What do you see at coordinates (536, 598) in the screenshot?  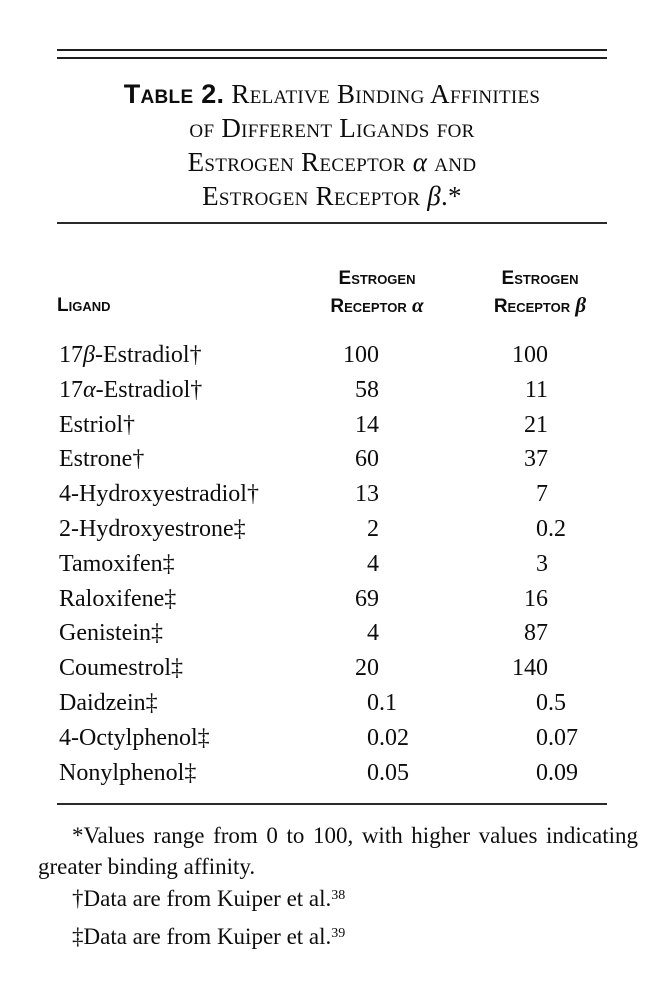 I see `er-beta-value: 16` at bounding box center [536, 598].